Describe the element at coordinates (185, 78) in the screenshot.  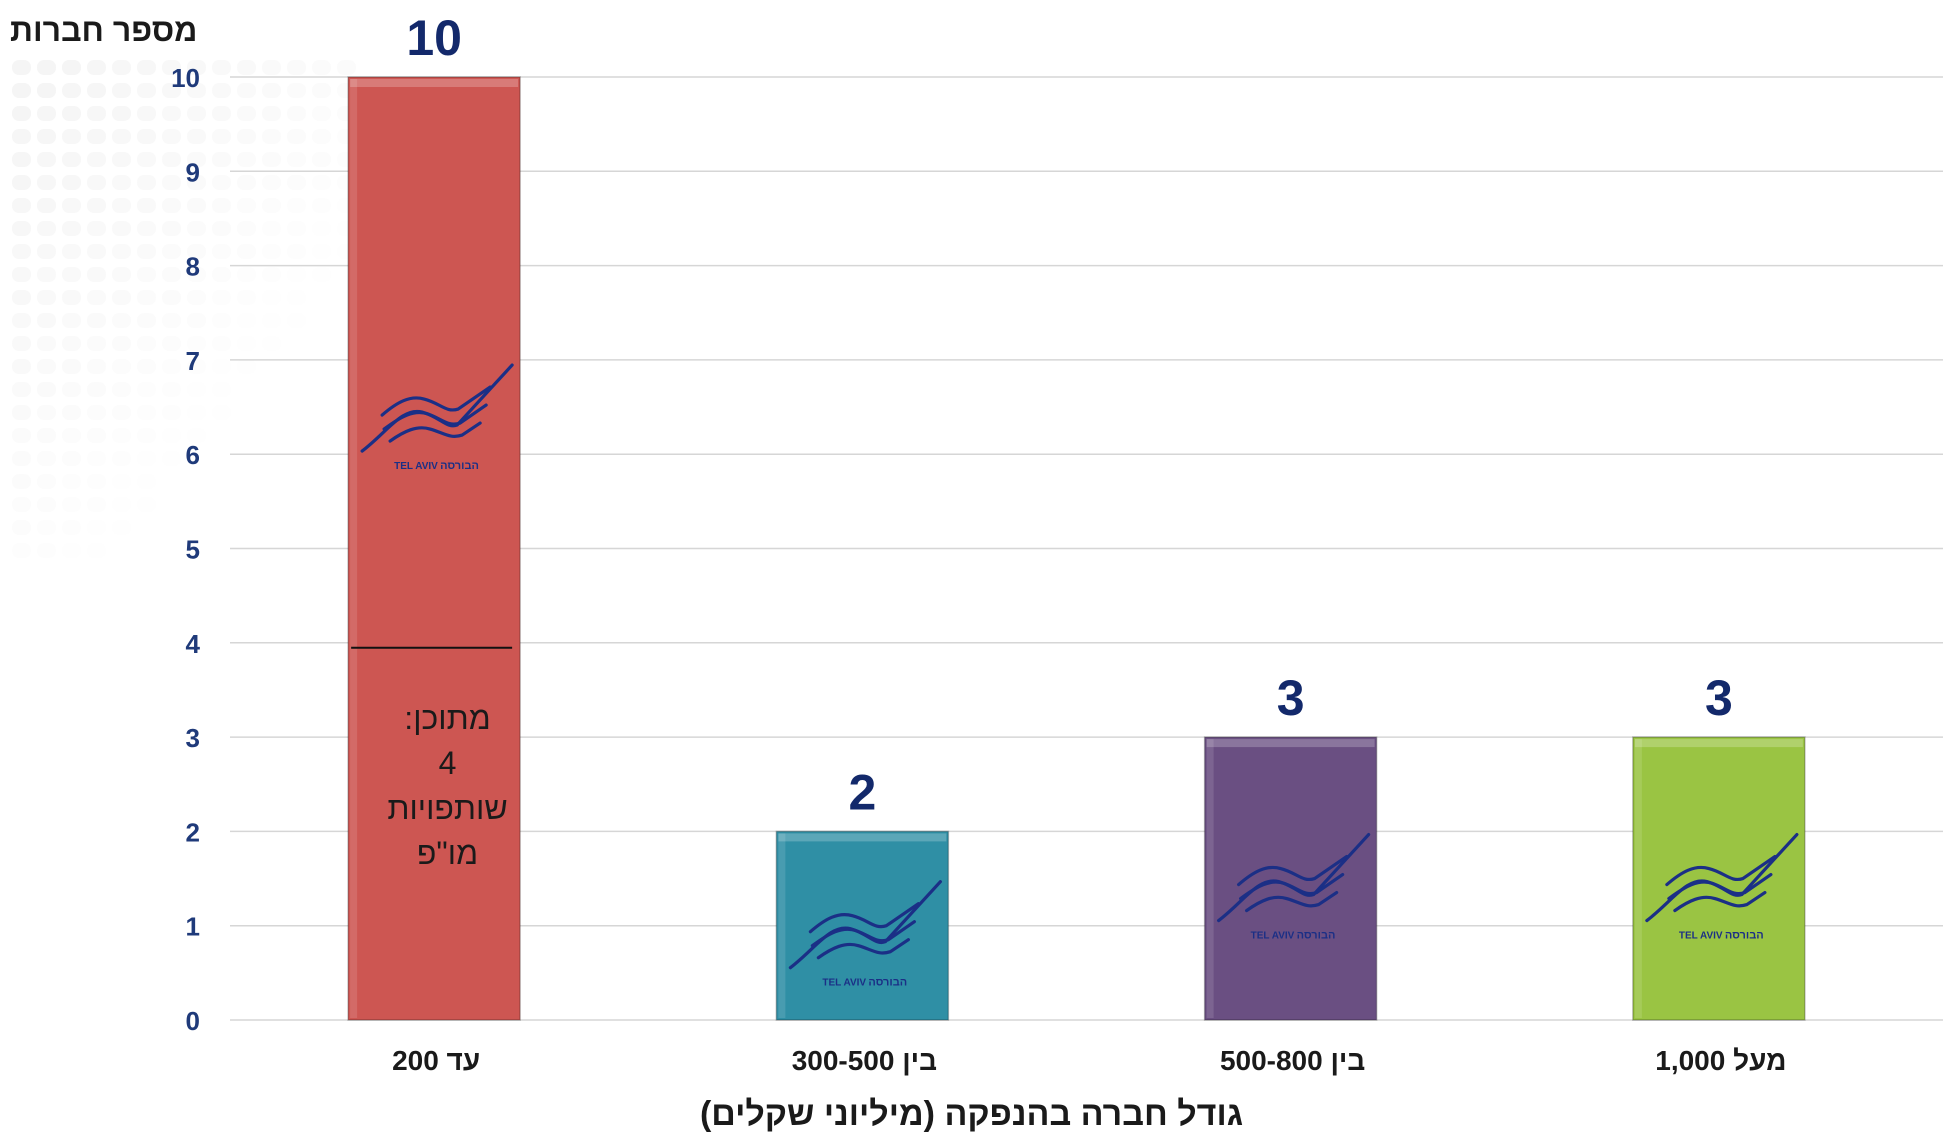
I see `y-tick-label: 10` at that location.